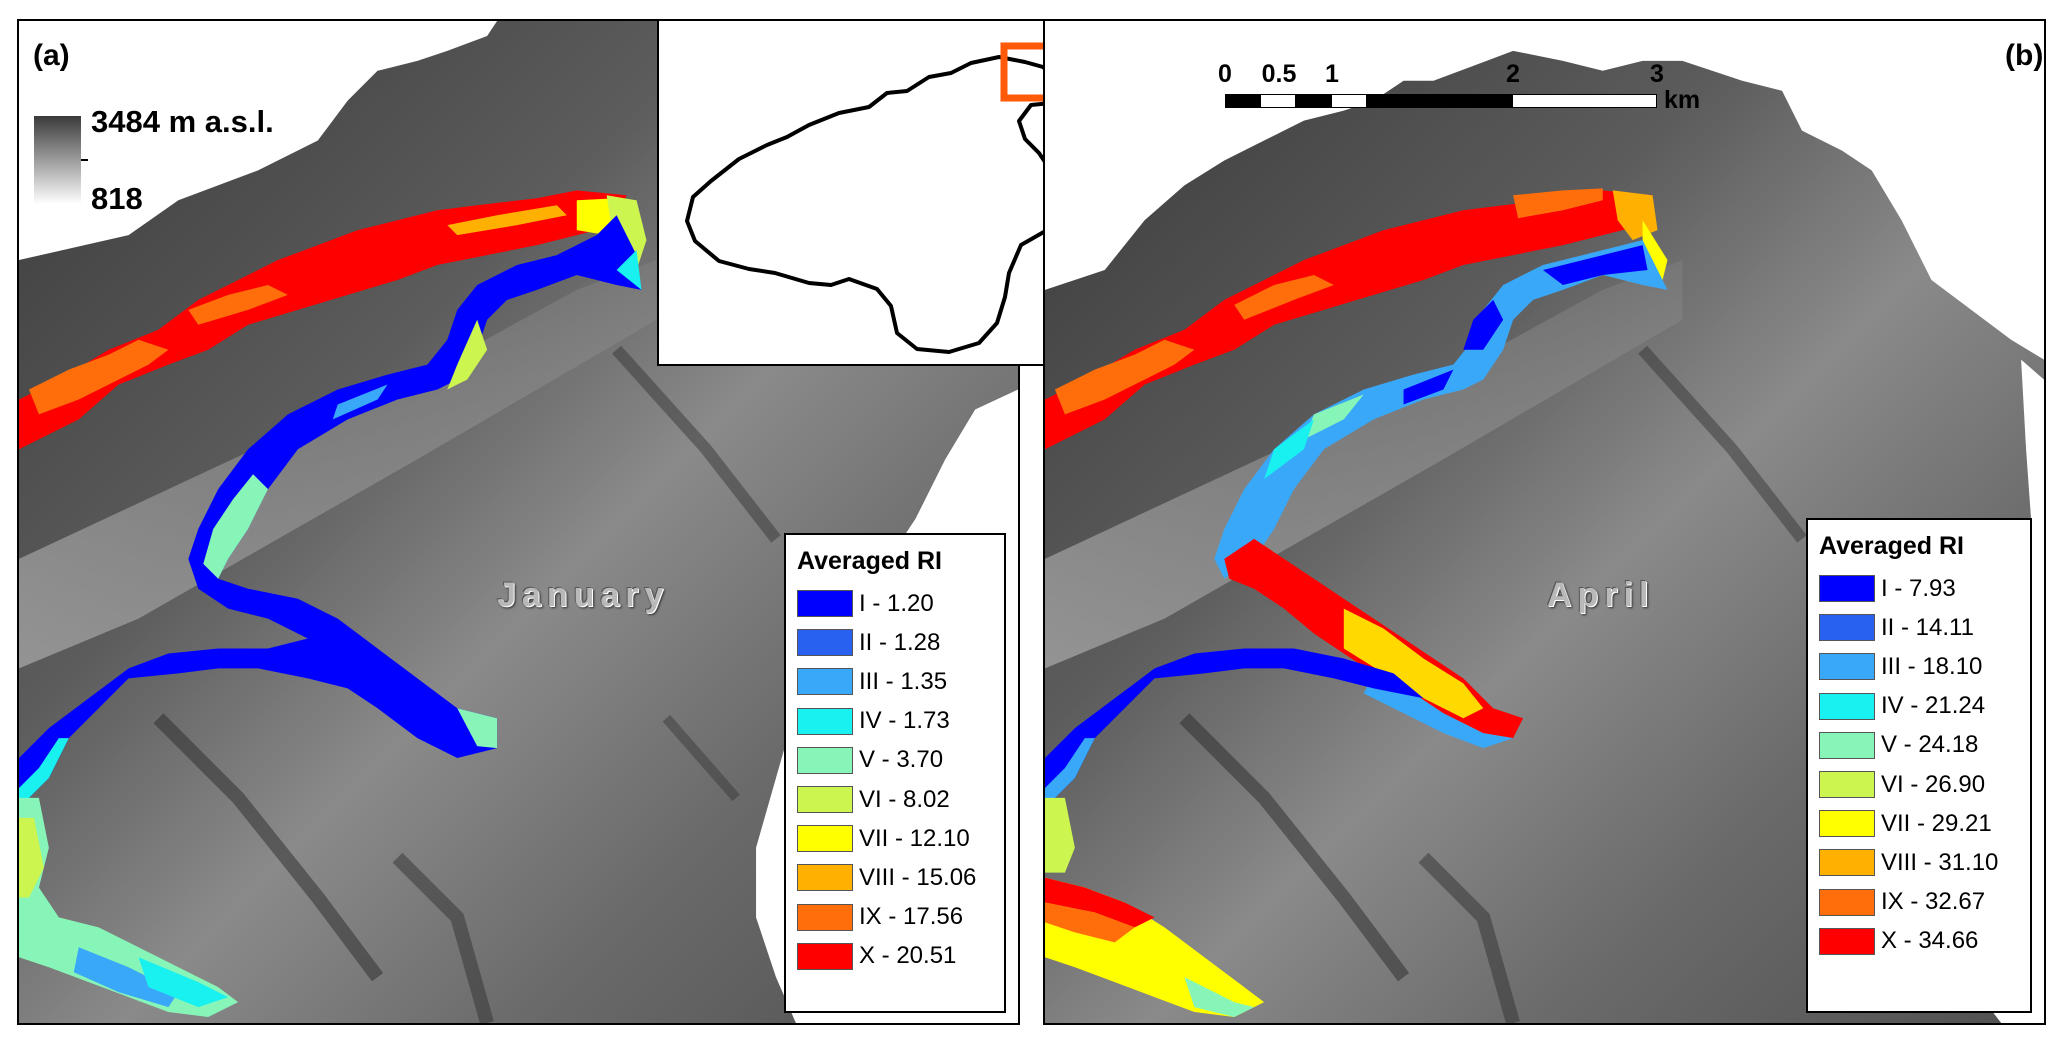 This screenshot has width=2067, height=1044. What do you see at coordinates (1936, 823) in the screenshot?
I see `legend-label: VII - 29.21` at bounding box center [1936, 823].